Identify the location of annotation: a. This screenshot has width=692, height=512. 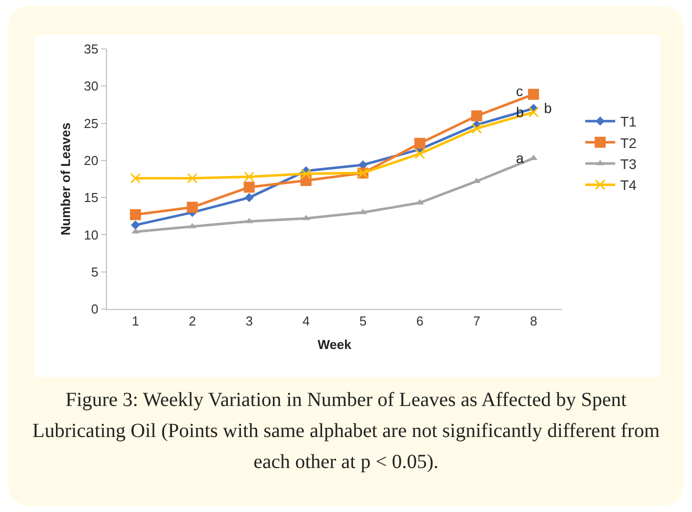
(520, 158).